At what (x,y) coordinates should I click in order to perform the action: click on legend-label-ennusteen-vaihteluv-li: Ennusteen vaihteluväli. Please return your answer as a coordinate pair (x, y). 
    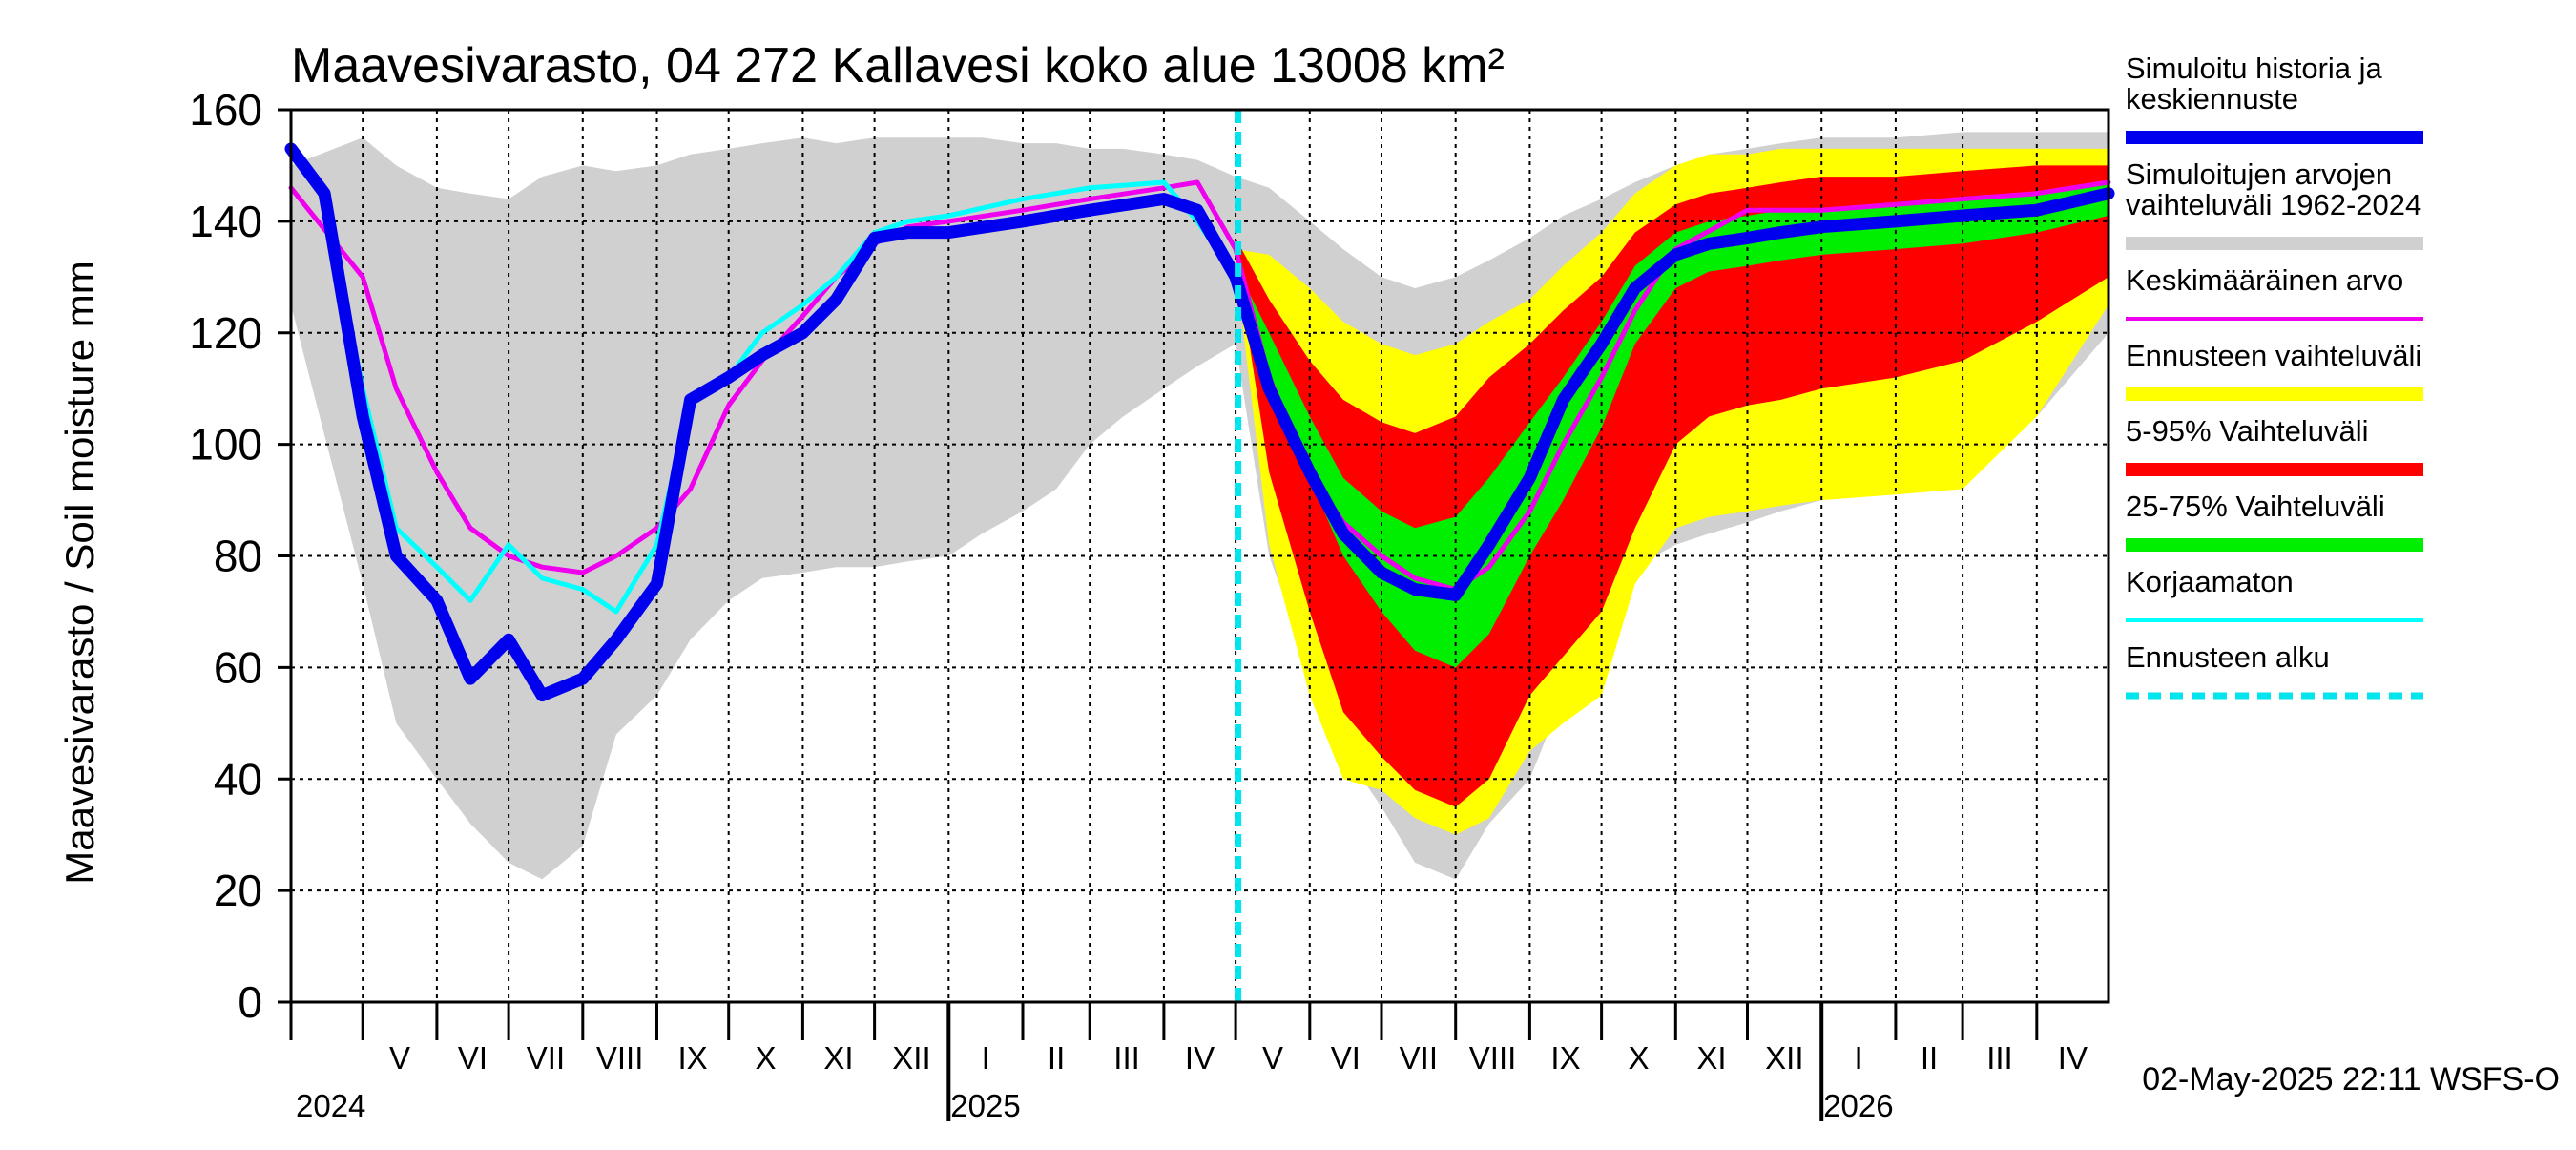
    Looking at the image, I should click on (2273, 355).